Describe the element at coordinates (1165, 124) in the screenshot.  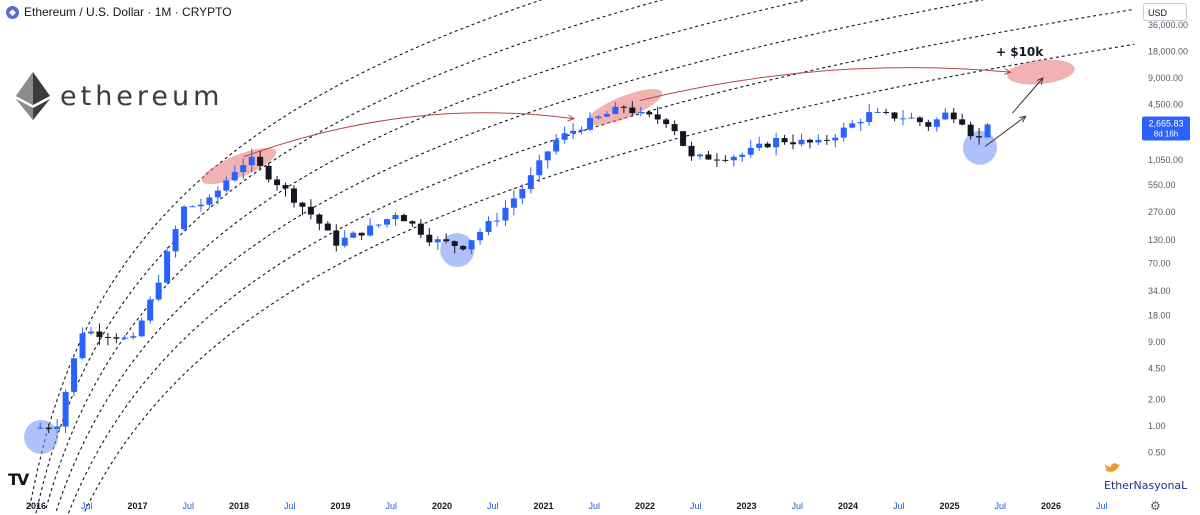
I see `price-tag-value: 2,665.83` at that location.